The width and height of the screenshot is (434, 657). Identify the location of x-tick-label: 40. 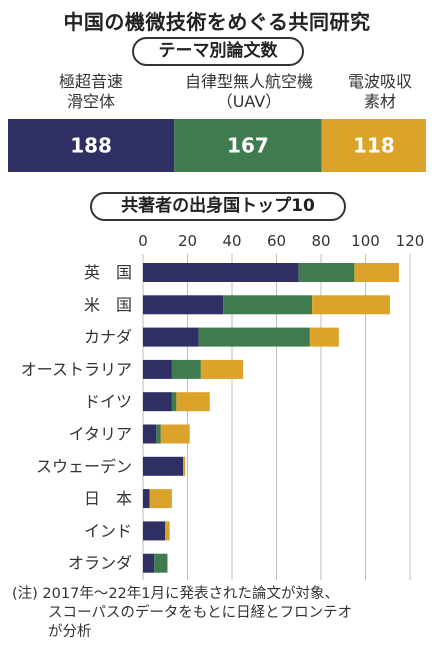
(231, 241).